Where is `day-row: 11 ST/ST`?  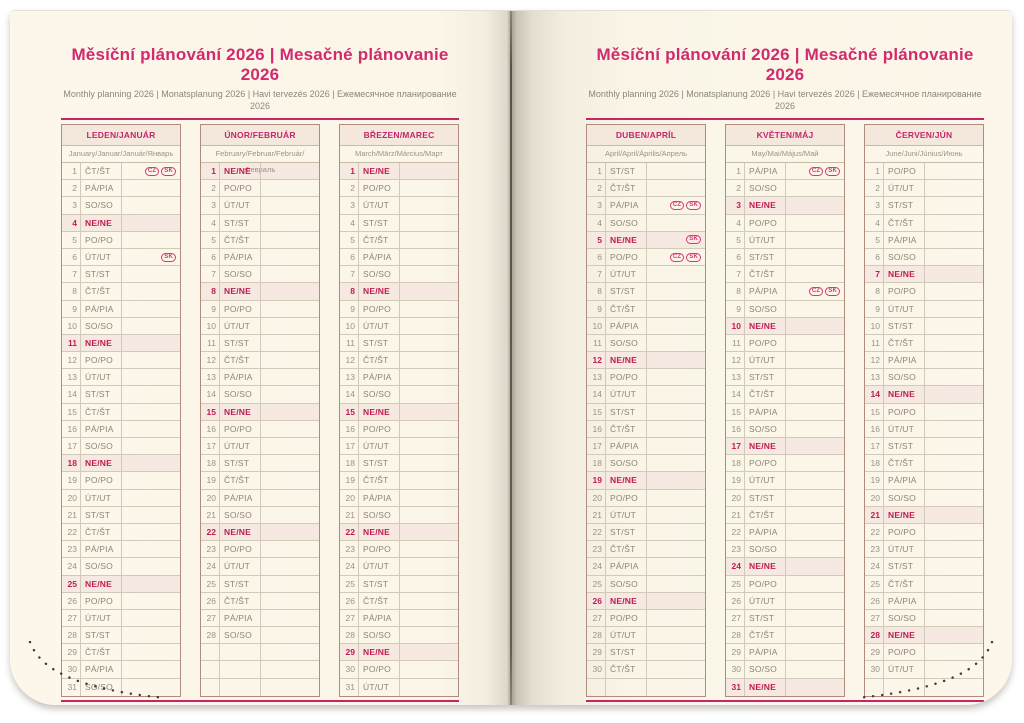
day-row: 11 ST/ST is located at coordinates (260, 343).